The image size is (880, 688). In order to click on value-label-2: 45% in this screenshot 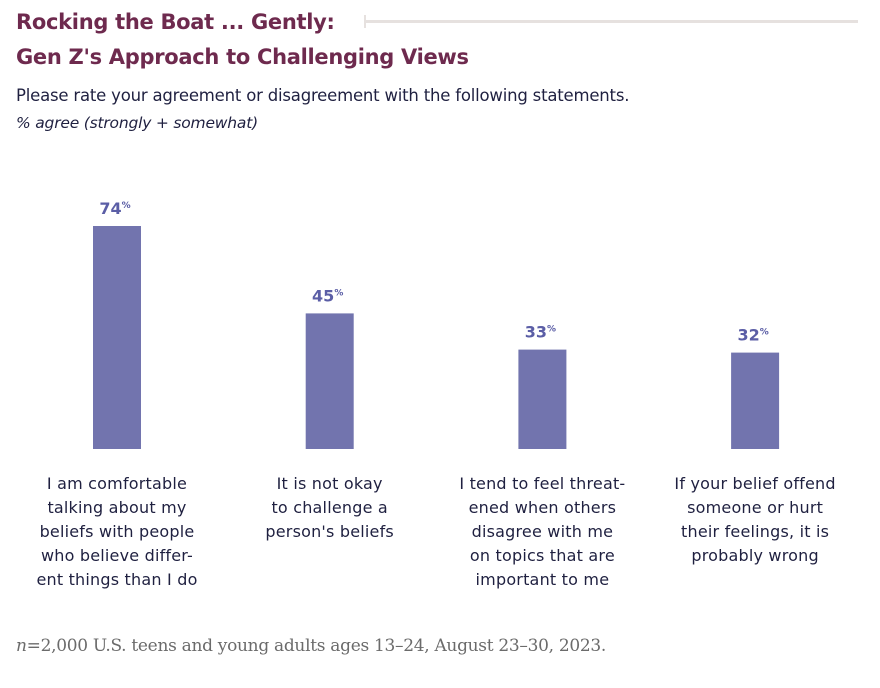, I will do `click(327, 295)`.